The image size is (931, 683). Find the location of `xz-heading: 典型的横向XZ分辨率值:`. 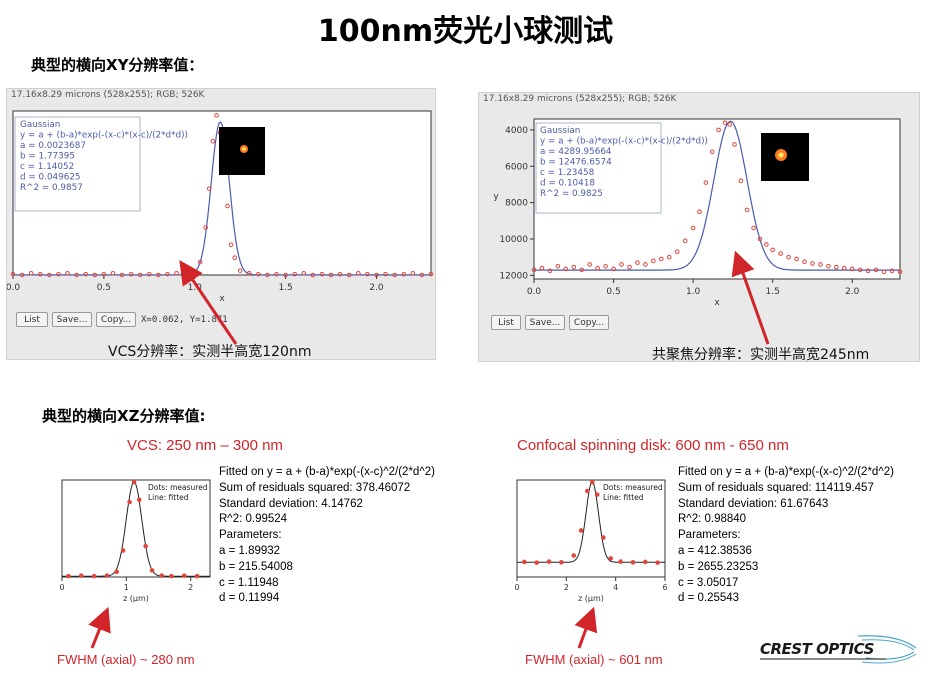

xz-heading: 典型的横向XZ分辨率值: is located at coordinates (124, 416).